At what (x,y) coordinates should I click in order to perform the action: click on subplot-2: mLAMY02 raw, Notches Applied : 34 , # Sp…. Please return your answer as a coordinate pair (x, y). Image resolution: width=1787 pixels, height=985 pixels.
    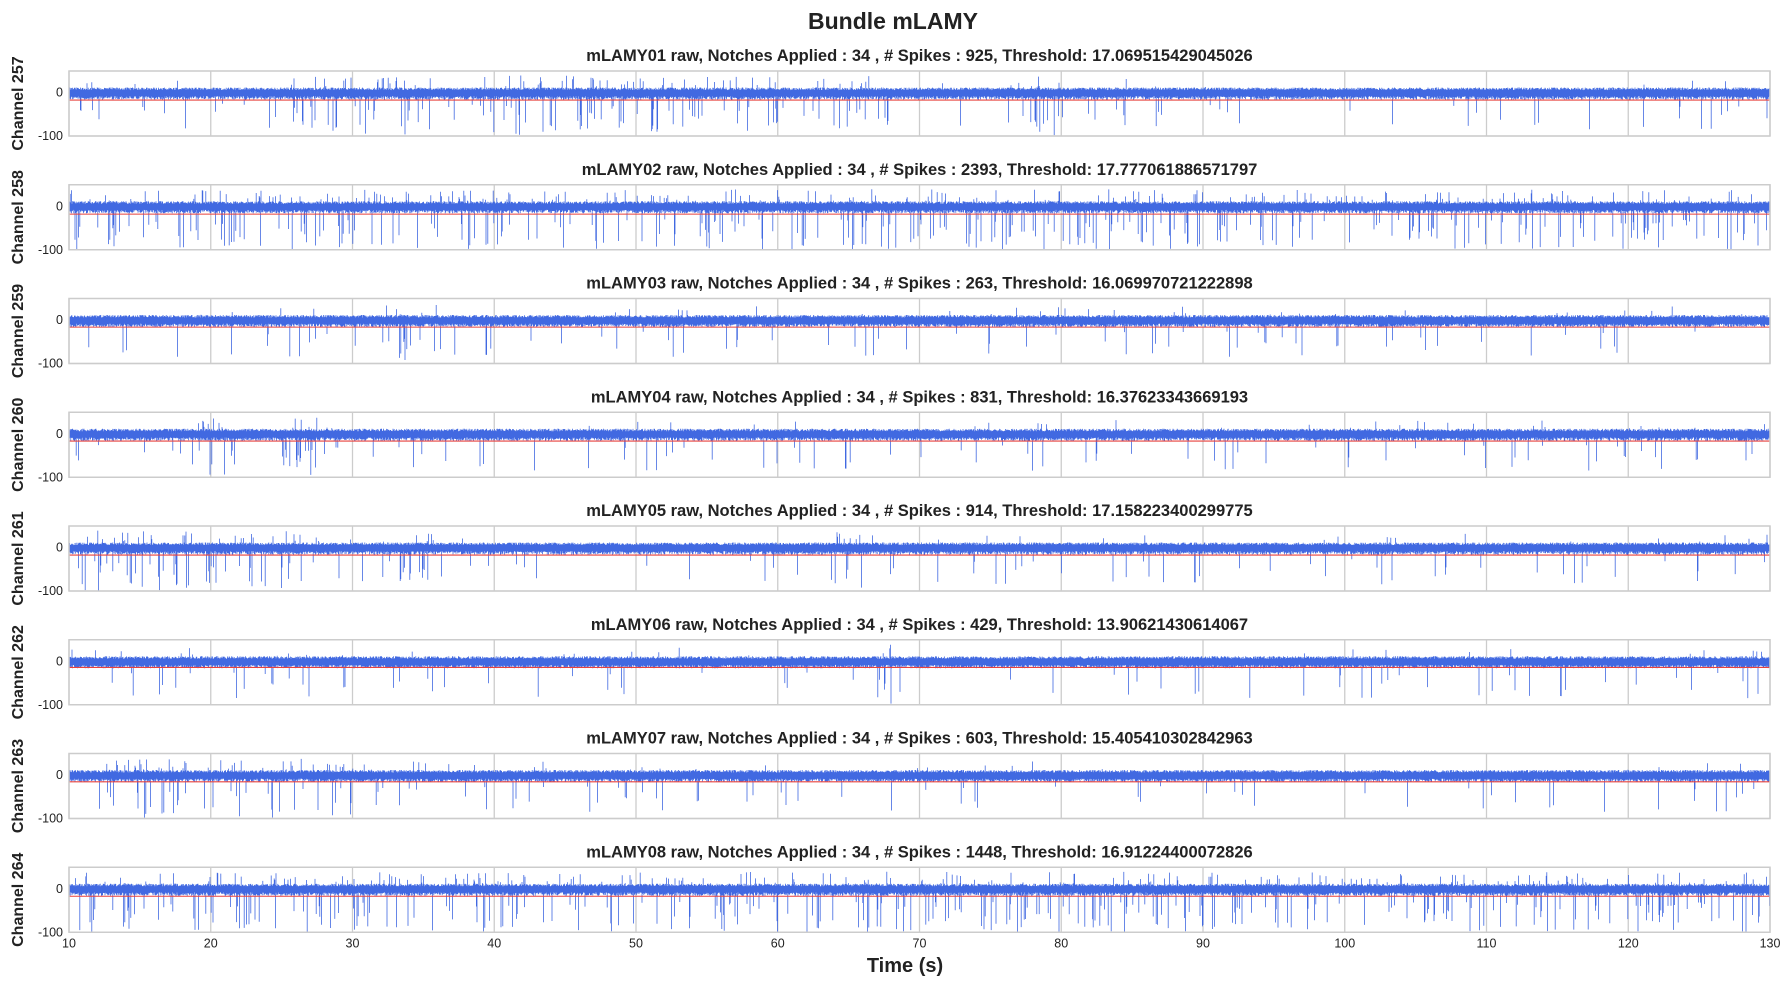
    Looking at the image, I should click on (890, 212).